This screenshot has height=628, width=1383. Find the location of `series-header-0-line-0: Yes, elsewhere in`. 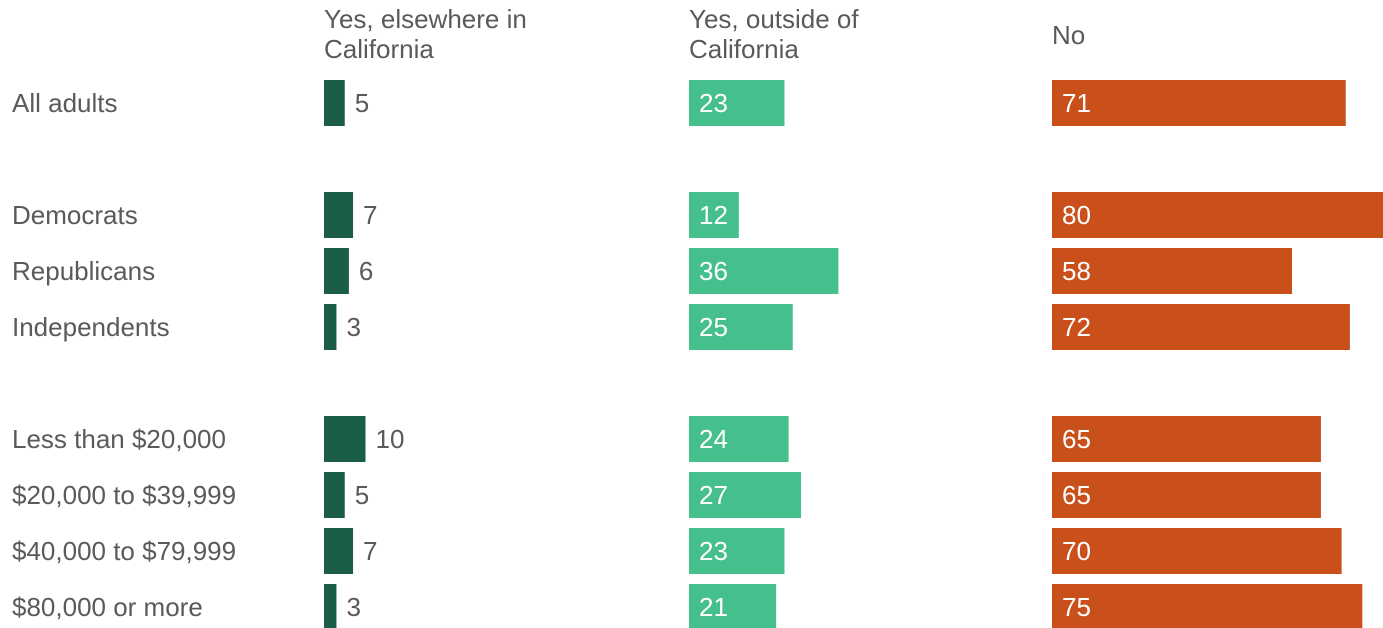

series-header-0-line-0: Yes, elsewhere in is located at coordinates (425, 19).